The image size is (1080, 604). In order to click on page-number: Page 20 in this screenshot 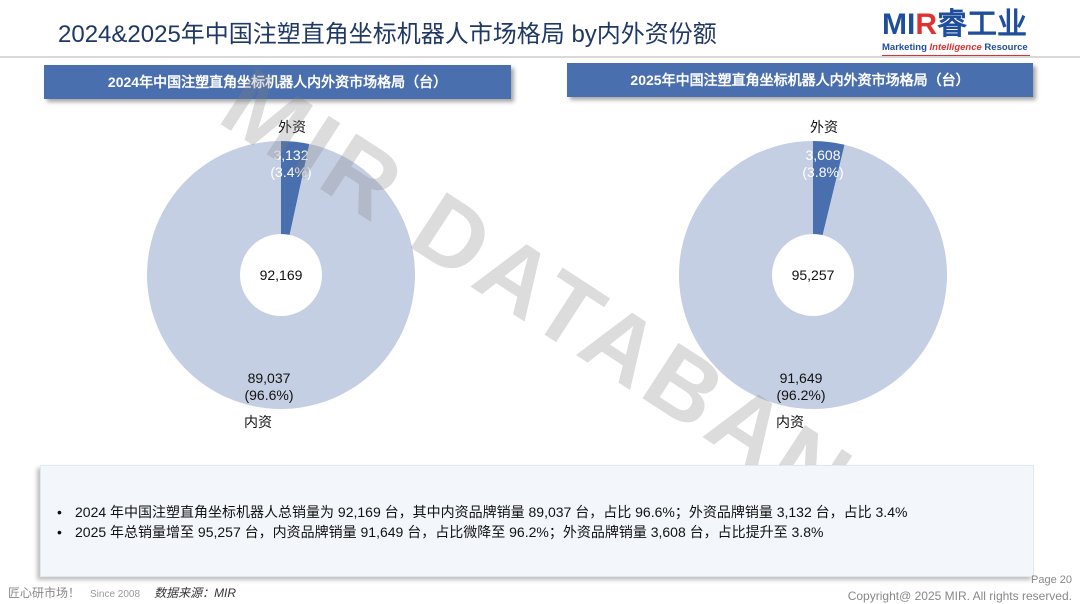, I will do `click(1051, 580)`.